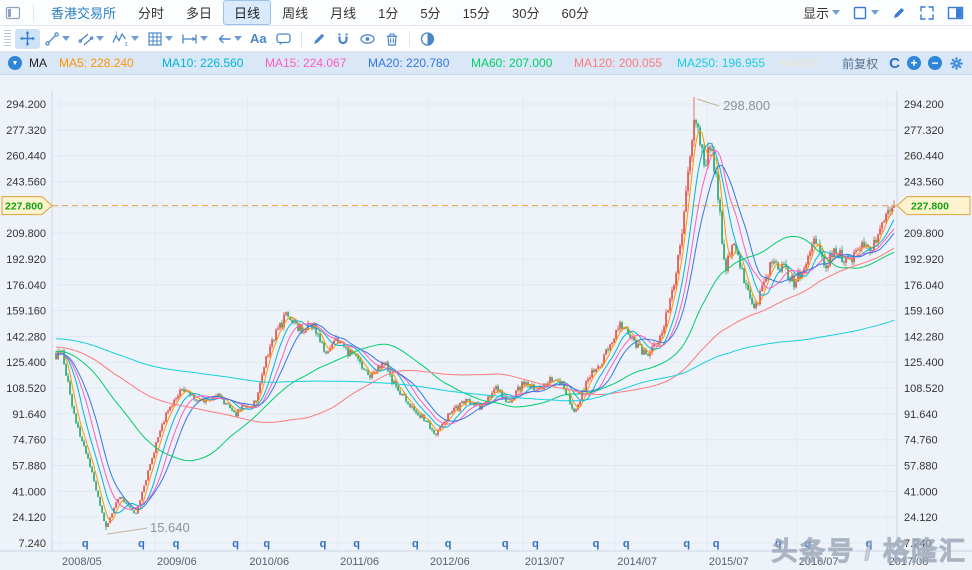 This screenshot has width=972, height=570. What do you see at coordinates (512, 63) in the screenshot?
I see `ma60-value: MA60: 207.000` at bounding box center [512, 63].